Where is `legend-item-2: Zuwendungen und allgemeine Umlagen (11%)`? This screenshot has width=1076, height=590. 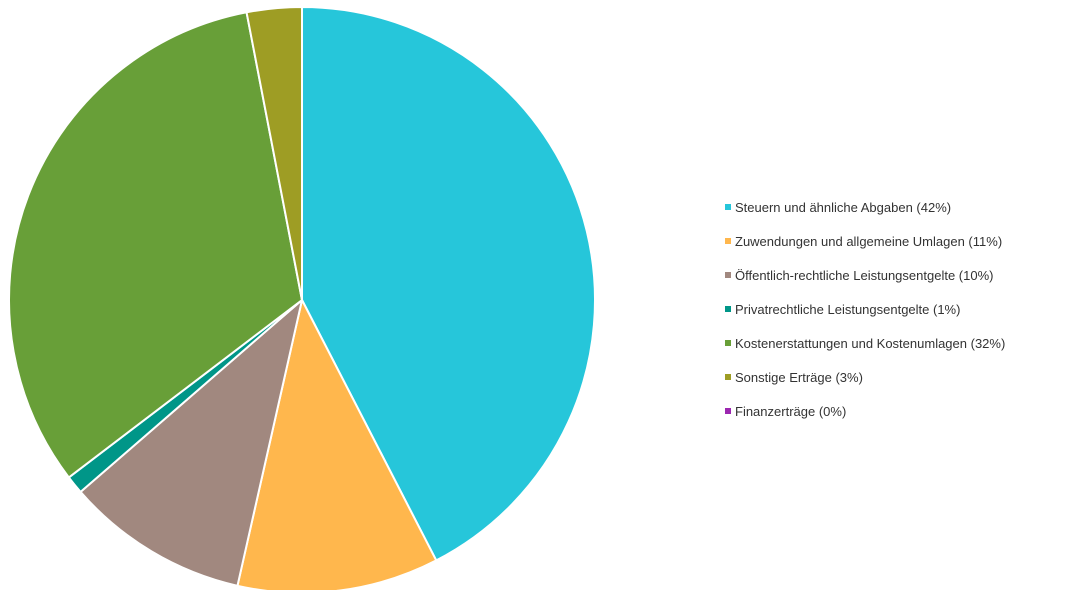 legend-item-2: Zuwendungen und allgemeine Umlagen (11%) is located at coordinates (900, 241).